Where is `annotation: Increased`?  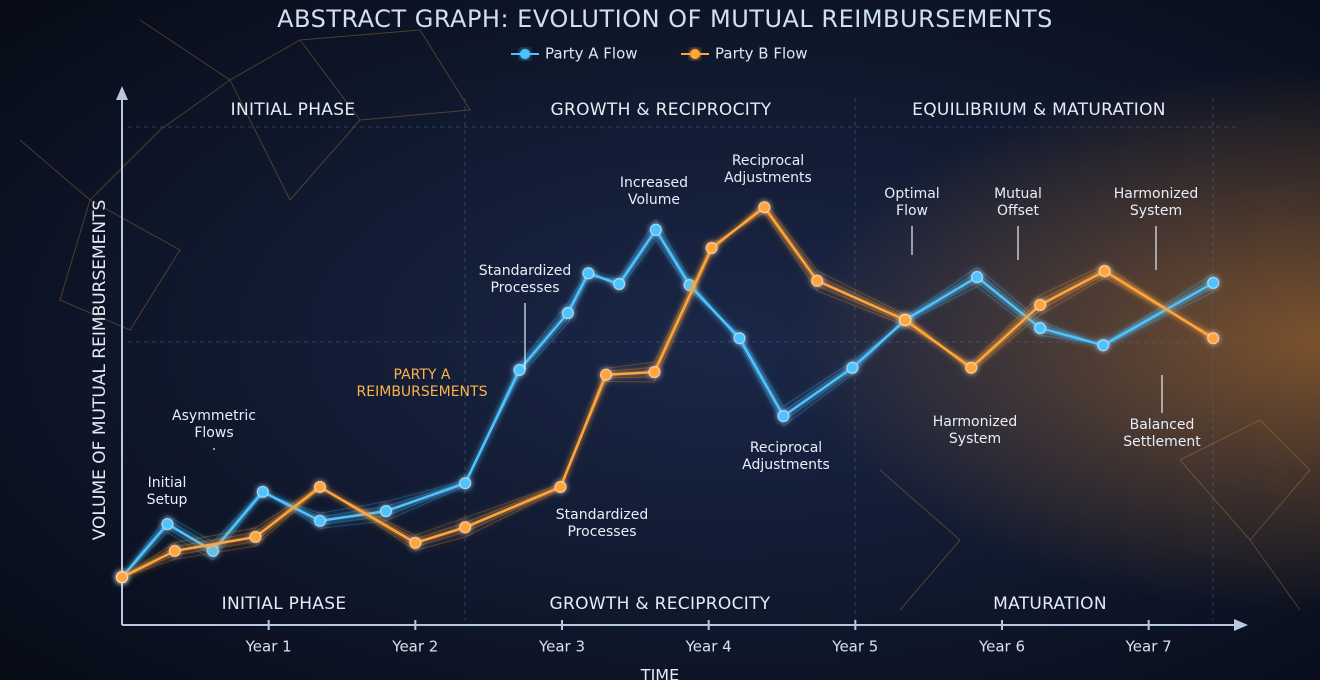
annotation: Increased is located at coordinates (654, 183).